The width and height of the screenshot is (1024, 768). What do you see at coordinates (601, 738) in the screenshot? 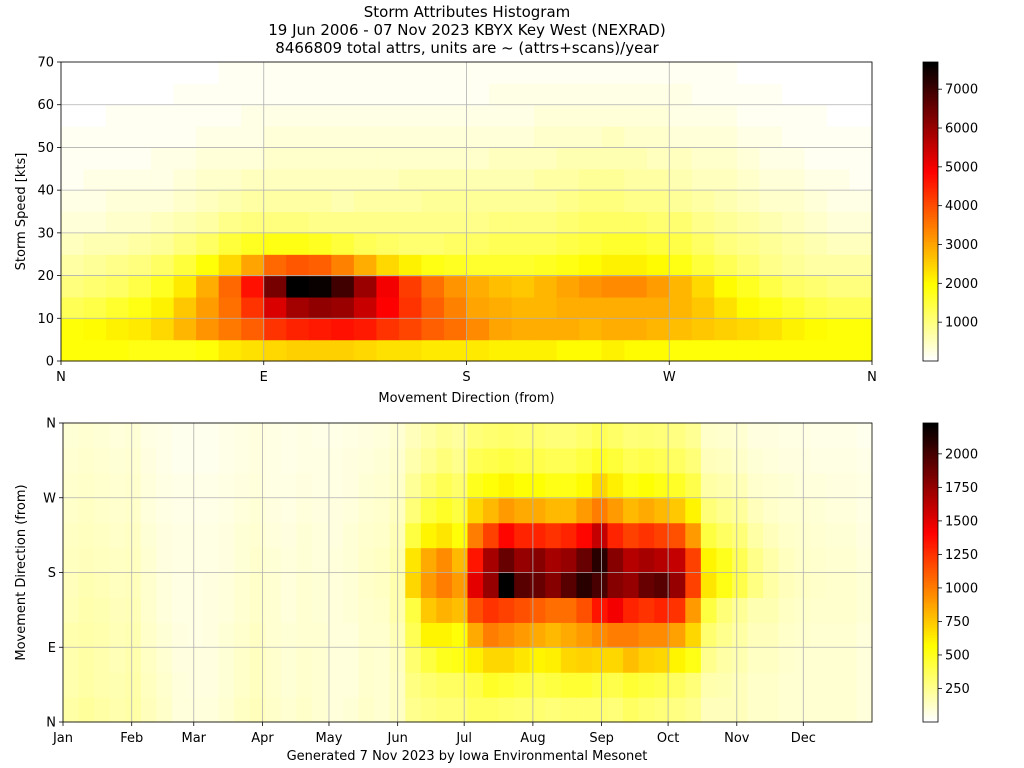
I see `x-tick-label: Sep` at bounding box center [601, 738].